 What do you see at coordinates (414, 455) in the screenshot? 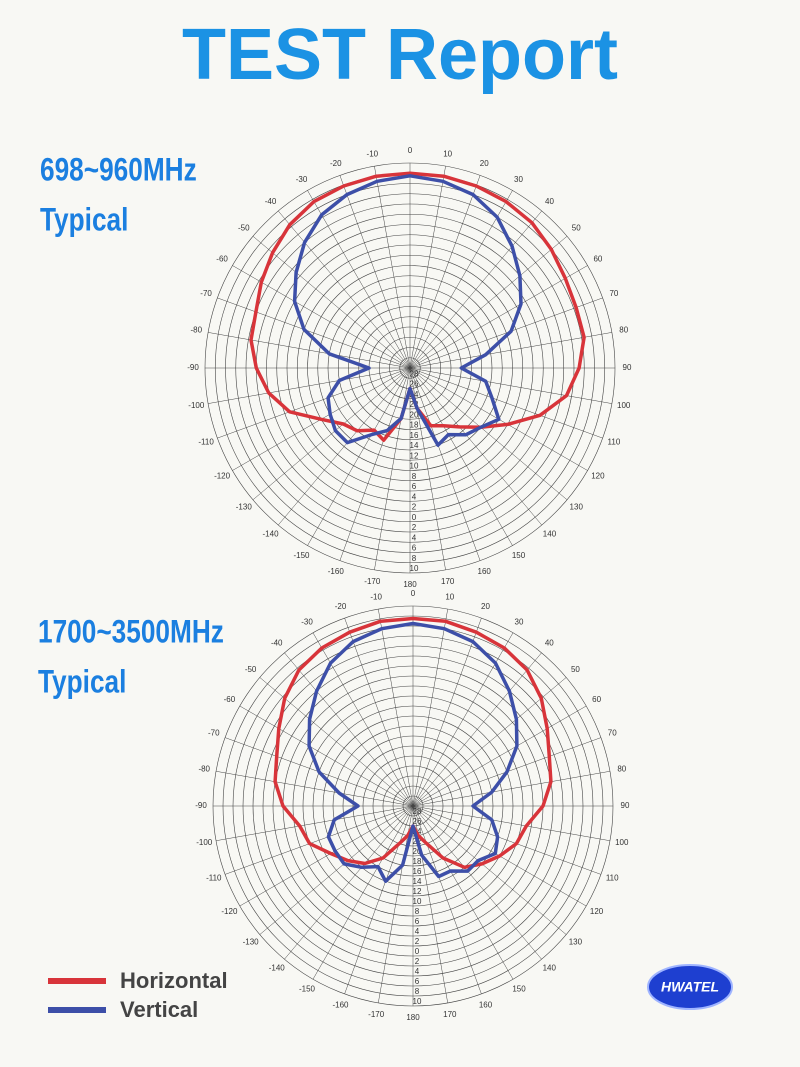
I see `radial-tick-label: 12` at bounding box center [414, 455].